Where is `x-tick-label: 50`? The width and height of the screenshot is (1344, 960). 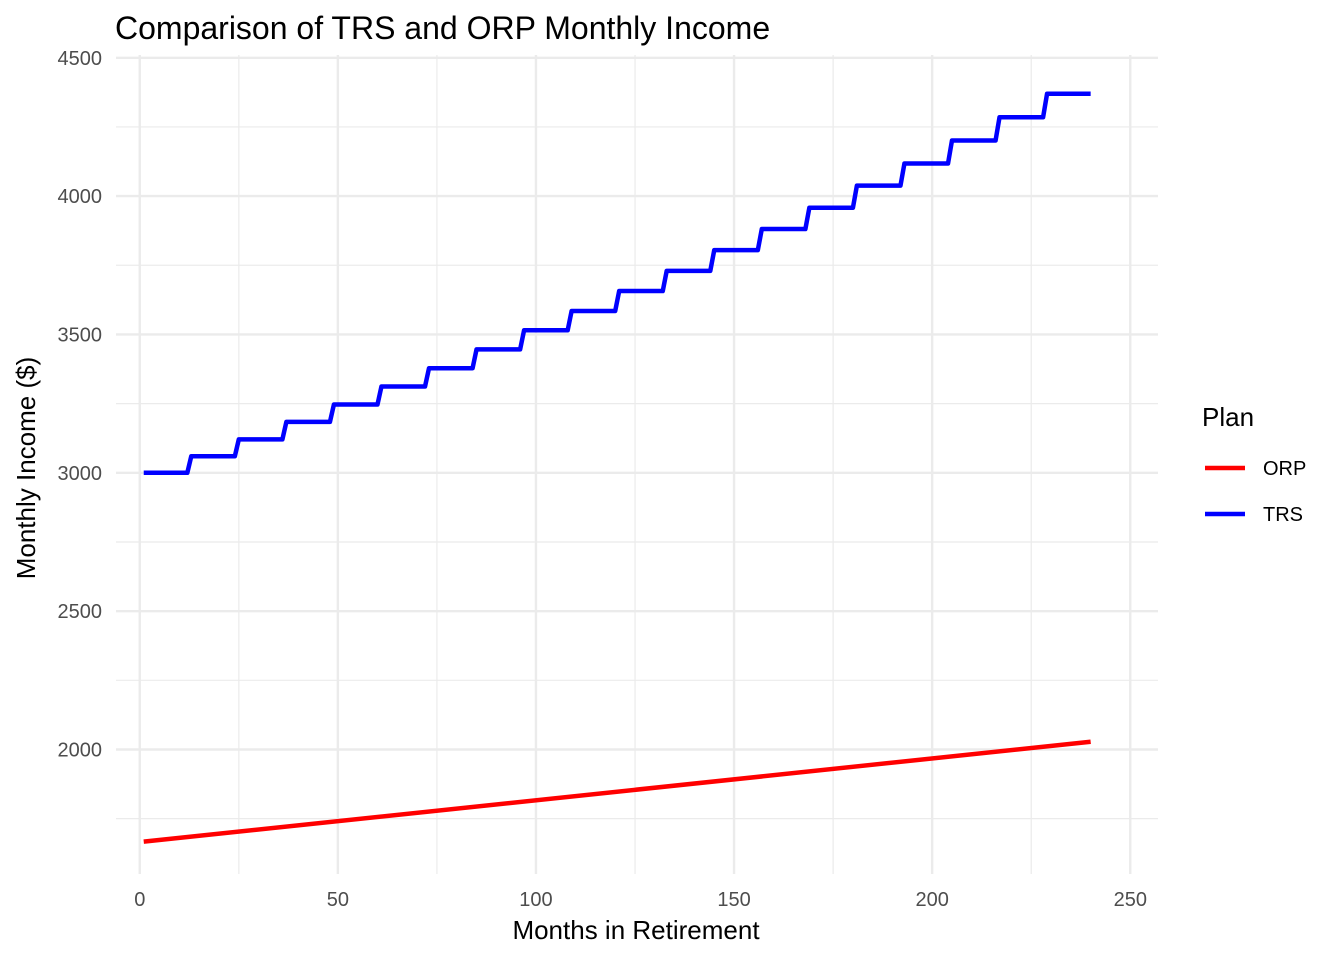
x-tick-label: 50 is located at coordinates (338, 900).